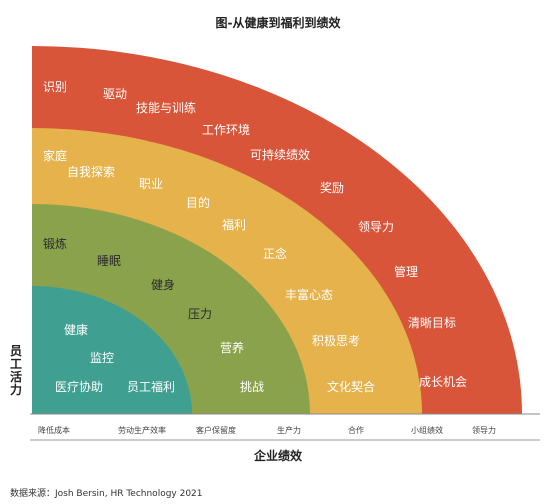 The width and height of the screenshot is (556, 504). I want to click on label-purpose: 目的, so click(198, 203).